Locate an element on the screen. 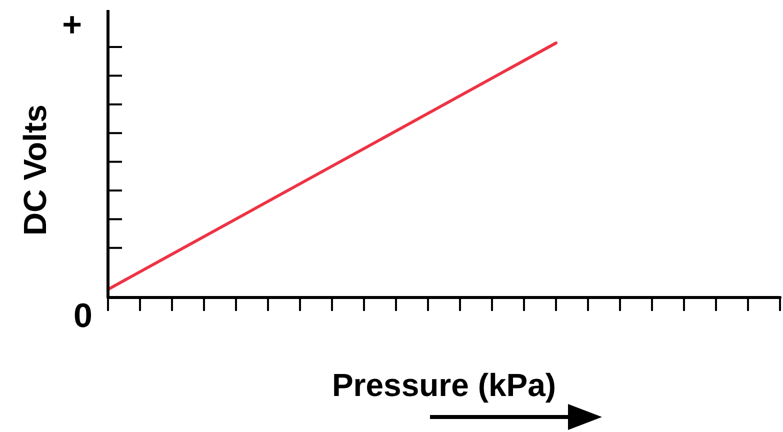  y-axis-title: DC Volts is located at coordinates (35, 170).